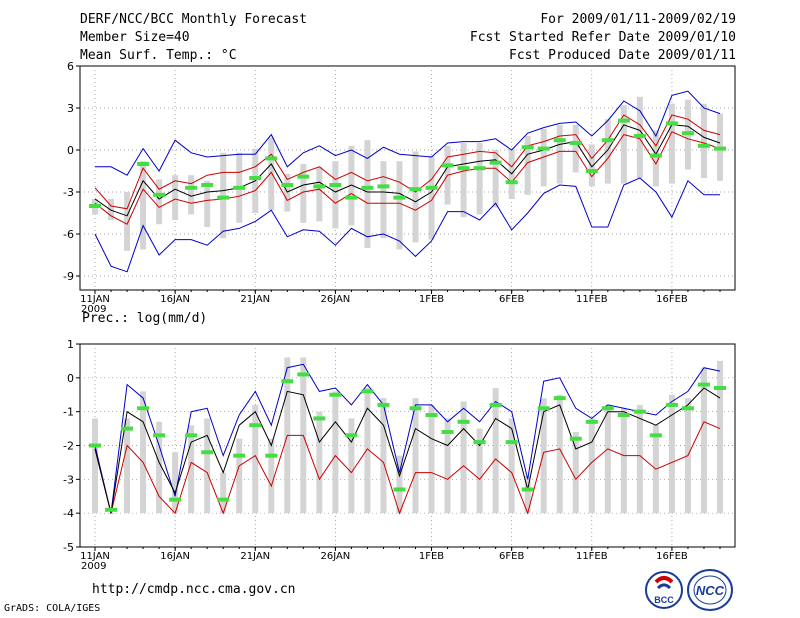  What do you see at coordinates (194, 589) in the screenshot?
I see `source-url: http://cmdp.ncc.cma.gov.cn` at bounding box center [194, 589].